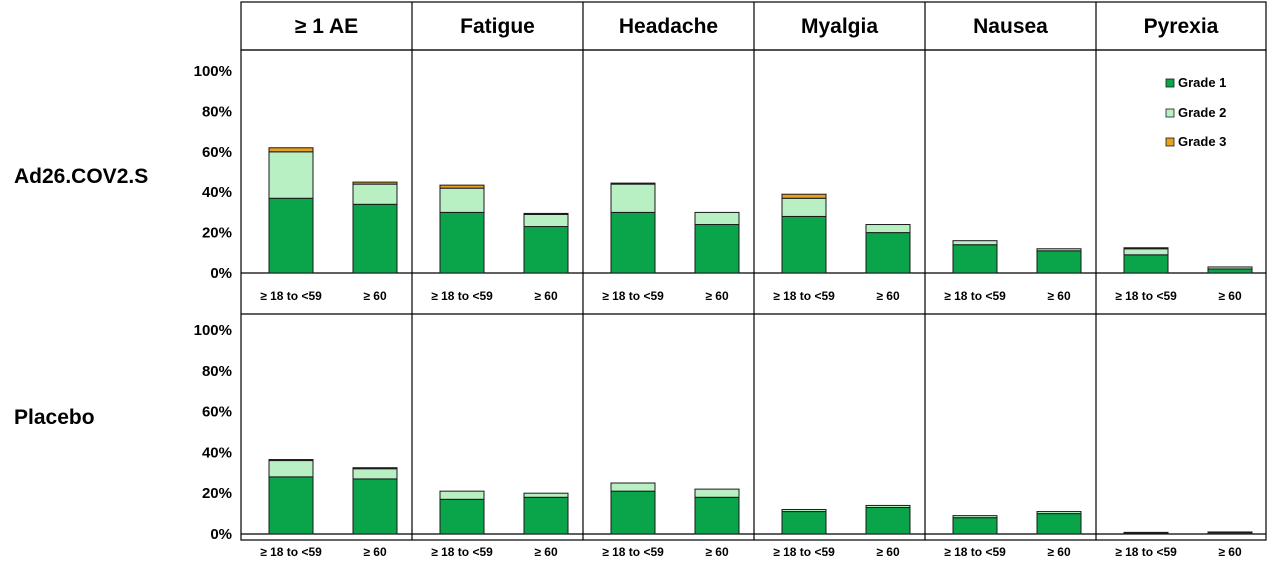 Image resolution: width=1269 pixels, height=563 pixels. What do you see at coordinates (326, 26) in the screenshot?
I see `column-header-0: ≥ 1 AE` at bounding box center [326, 26].